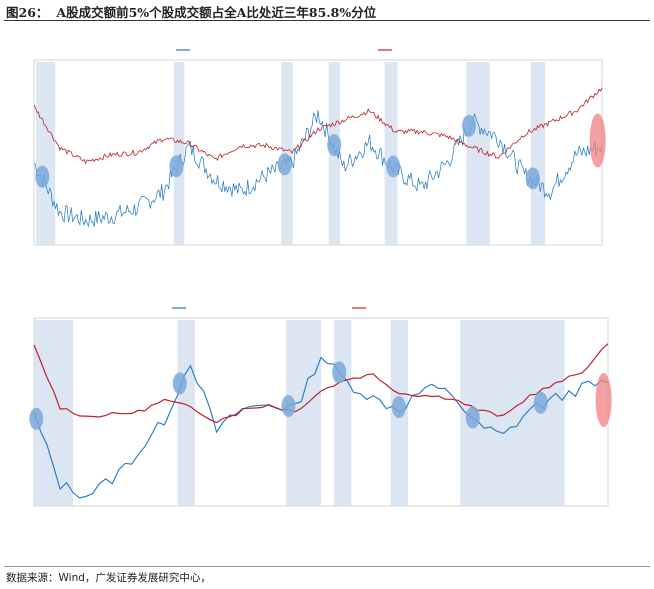 The image size is (654, 589). What do you see at coordinates (327, 566) in the screenshot?
I see `bottom-divider` at bounding box center [327, 566].